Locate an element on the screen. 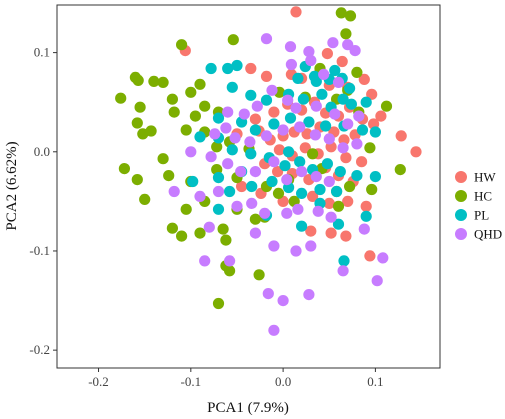 The height and width of the screenshot is (419, 505). legend-key-hc is located at coordinates (461, 196).